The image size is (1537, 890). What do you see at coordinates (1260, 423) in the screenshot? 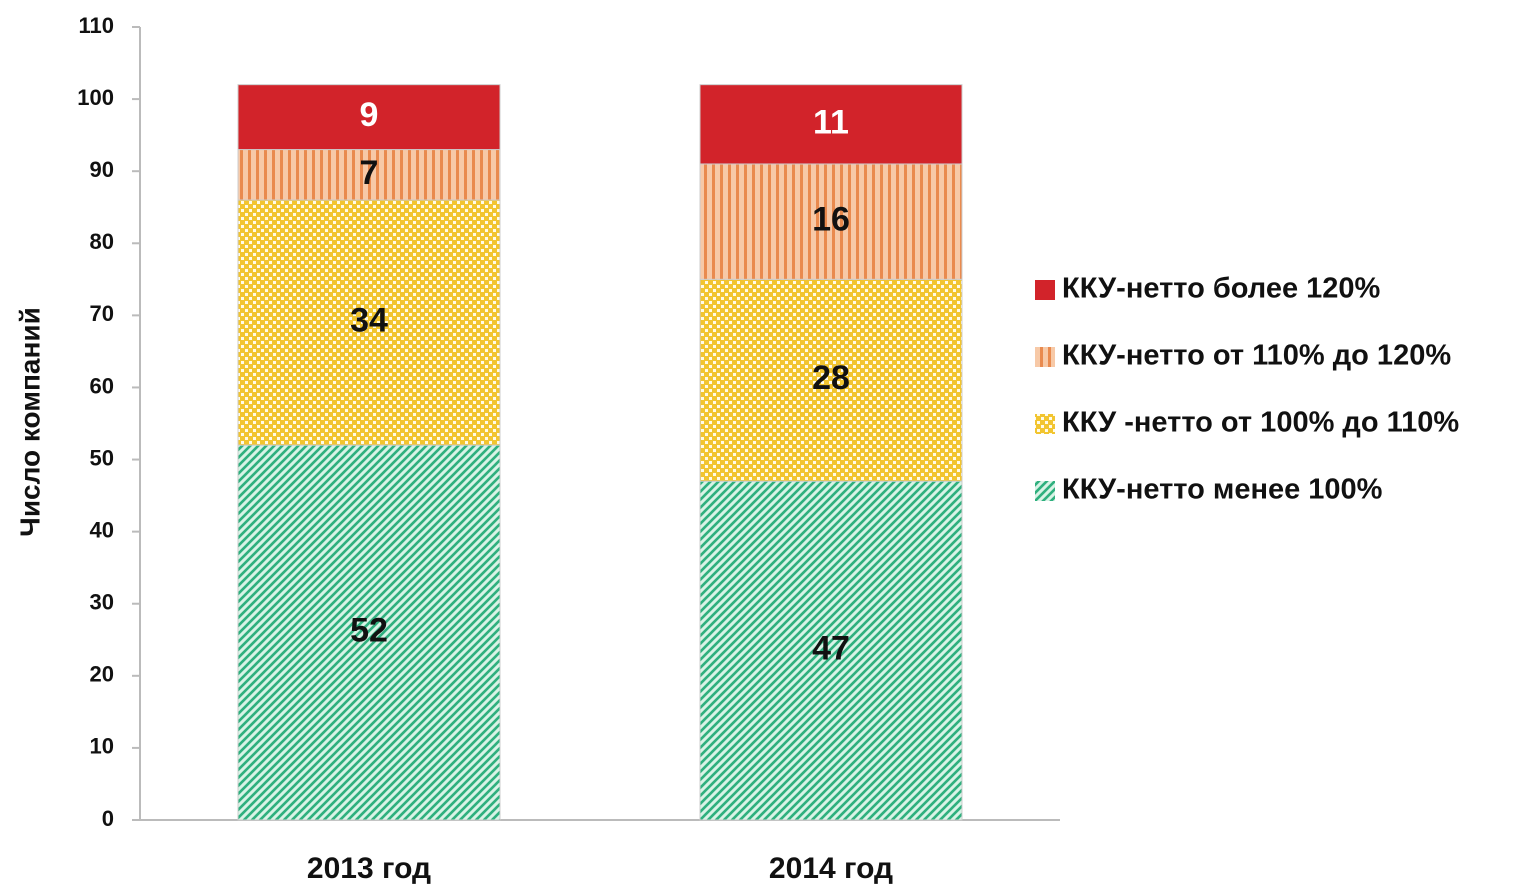
I see `legend-label: ККУ -нетто от 100% до 110%` at bounding box center [1260, 423].